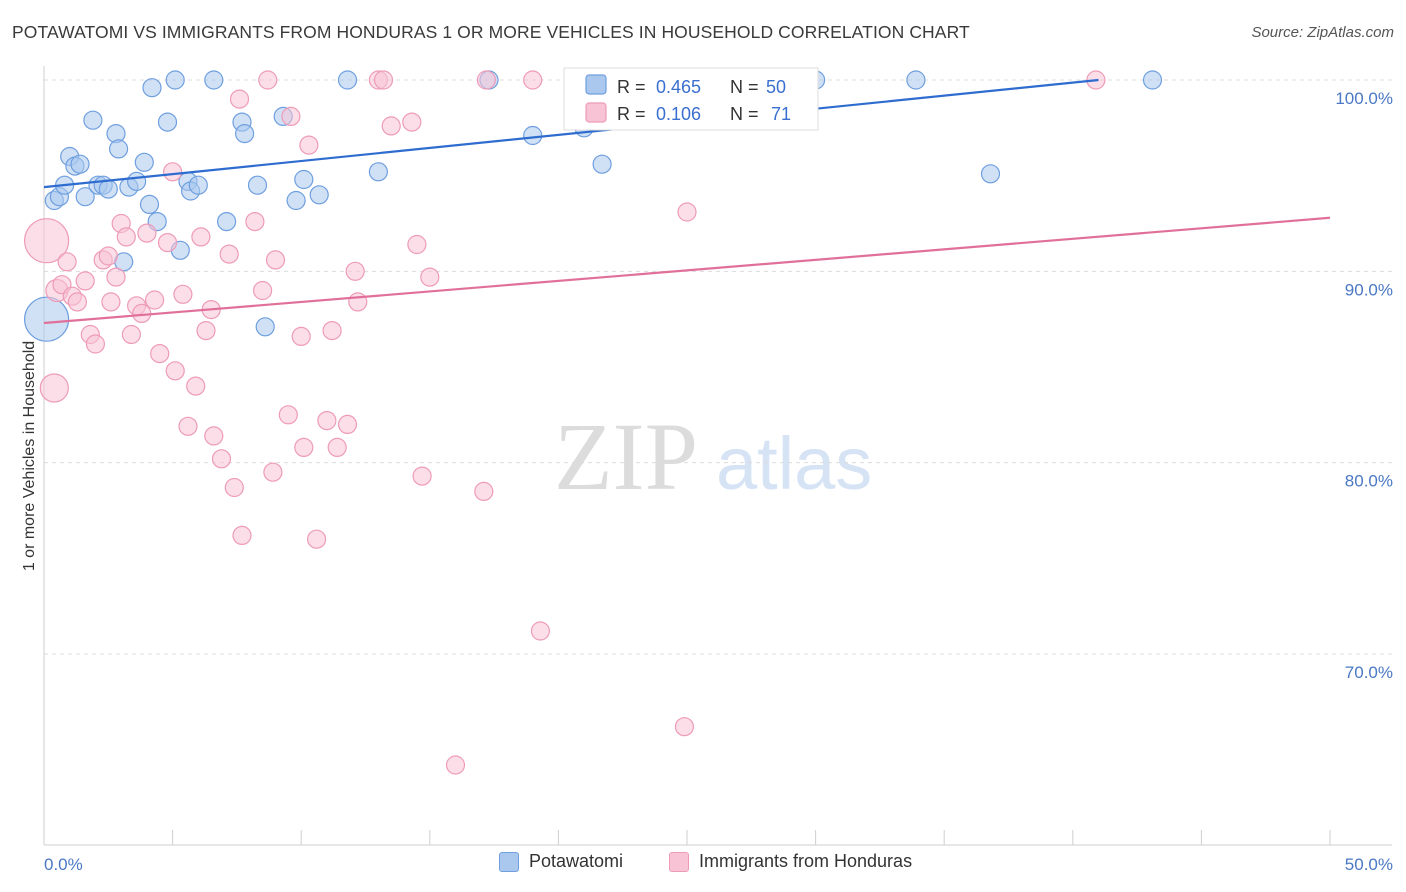 Image resolution: width=1406 pixels, height=892 pixels. I want to click on honduras-trend-line, so click(687, 270).